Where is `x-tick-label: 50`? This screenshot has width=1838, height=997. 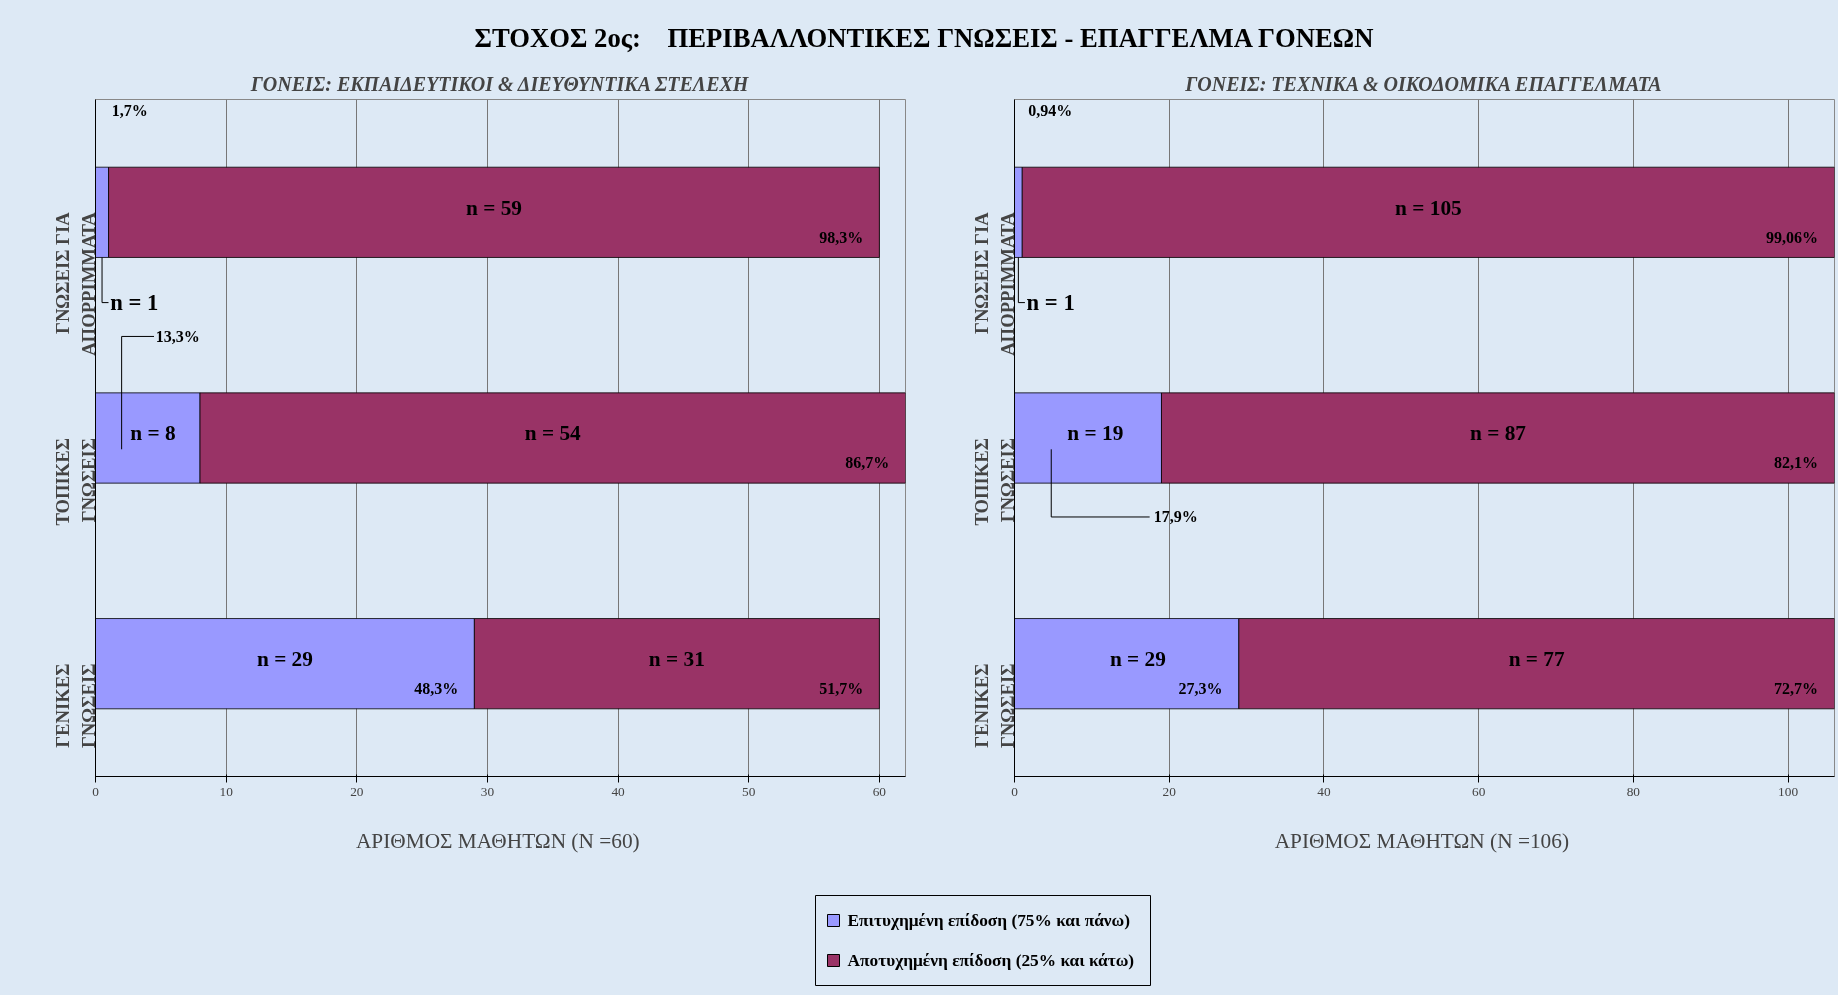 x-tick-label: 50 is located at coordinates (749, 791).